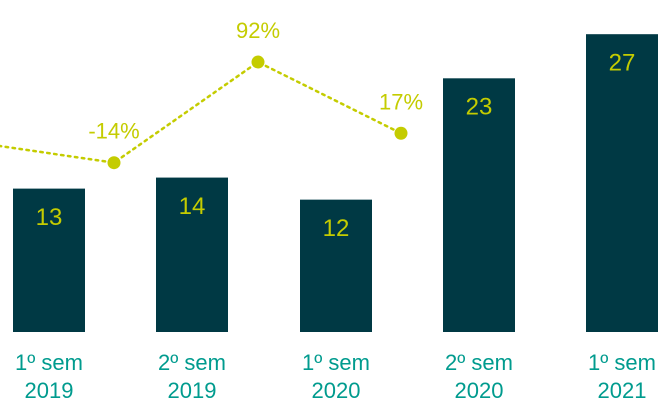  Describe the element at coordinates (258, 30) in the screenshot. I see `growth-value-label: 92%` at that location.